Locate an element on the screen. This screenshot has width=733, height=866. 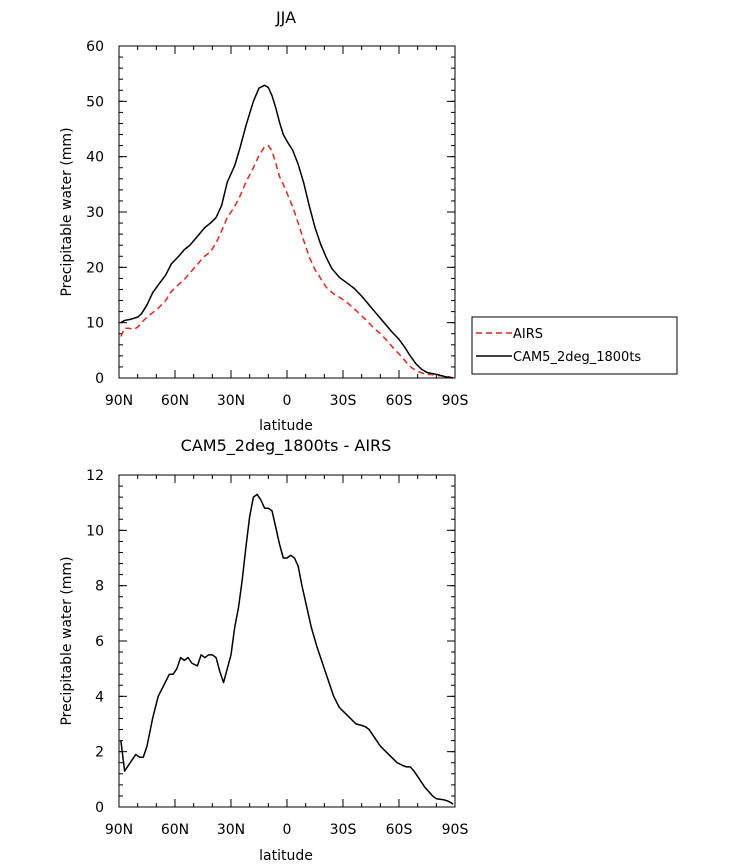
y-tick-label: 2 is located at coordinates (99, 753).